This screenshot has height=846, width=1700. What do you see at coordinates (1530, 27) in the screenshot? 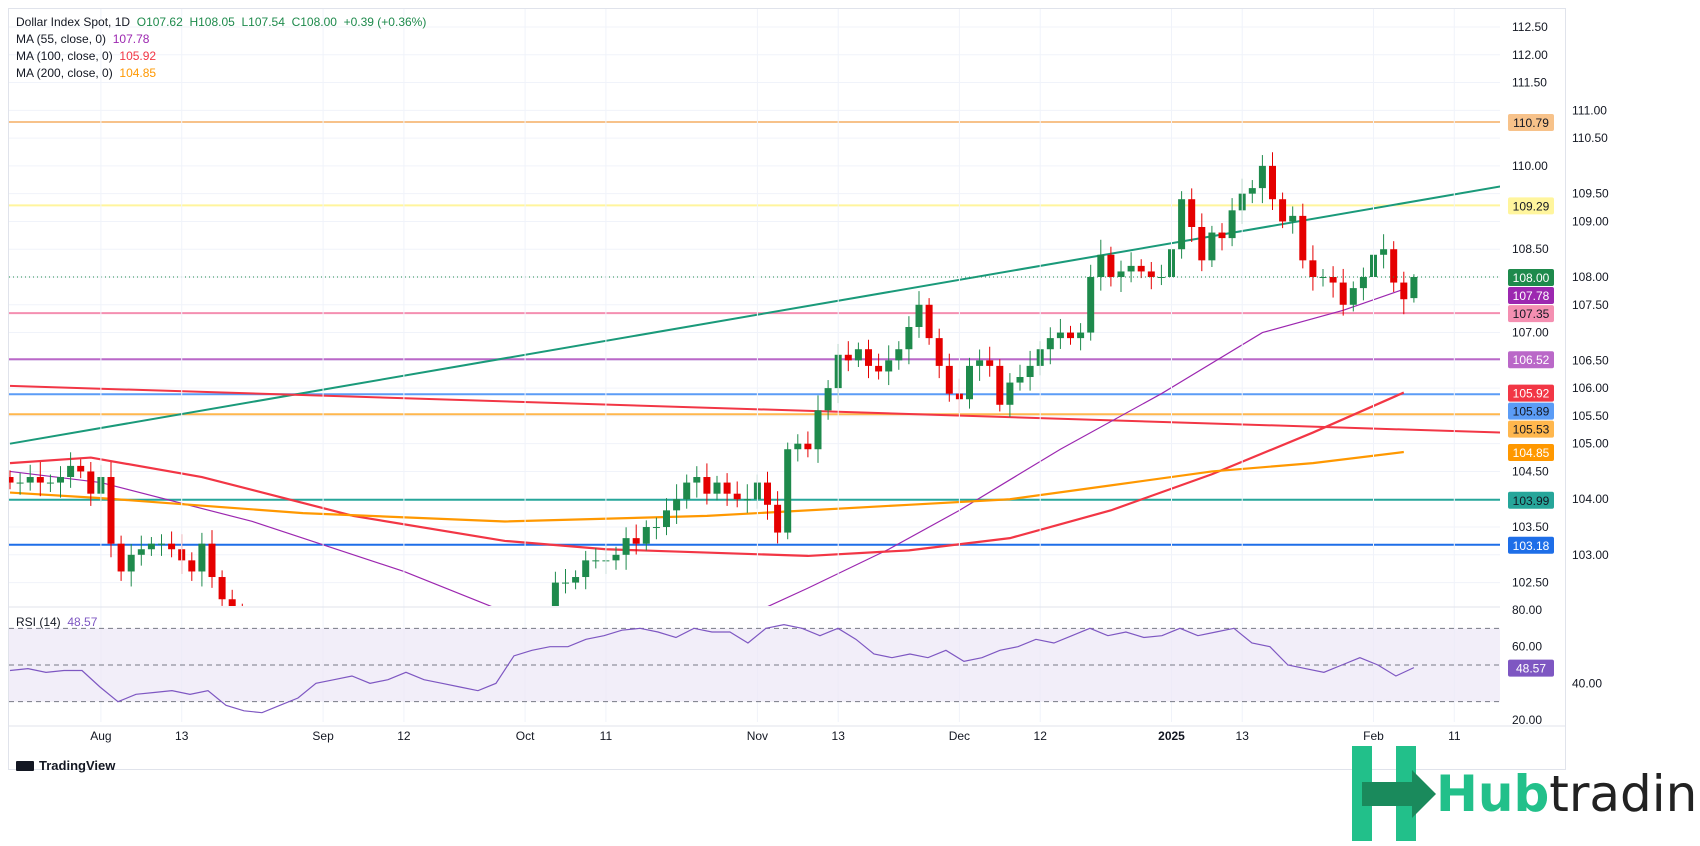
I see `price-tick: 112.50` at bounding box center [1530, 27].